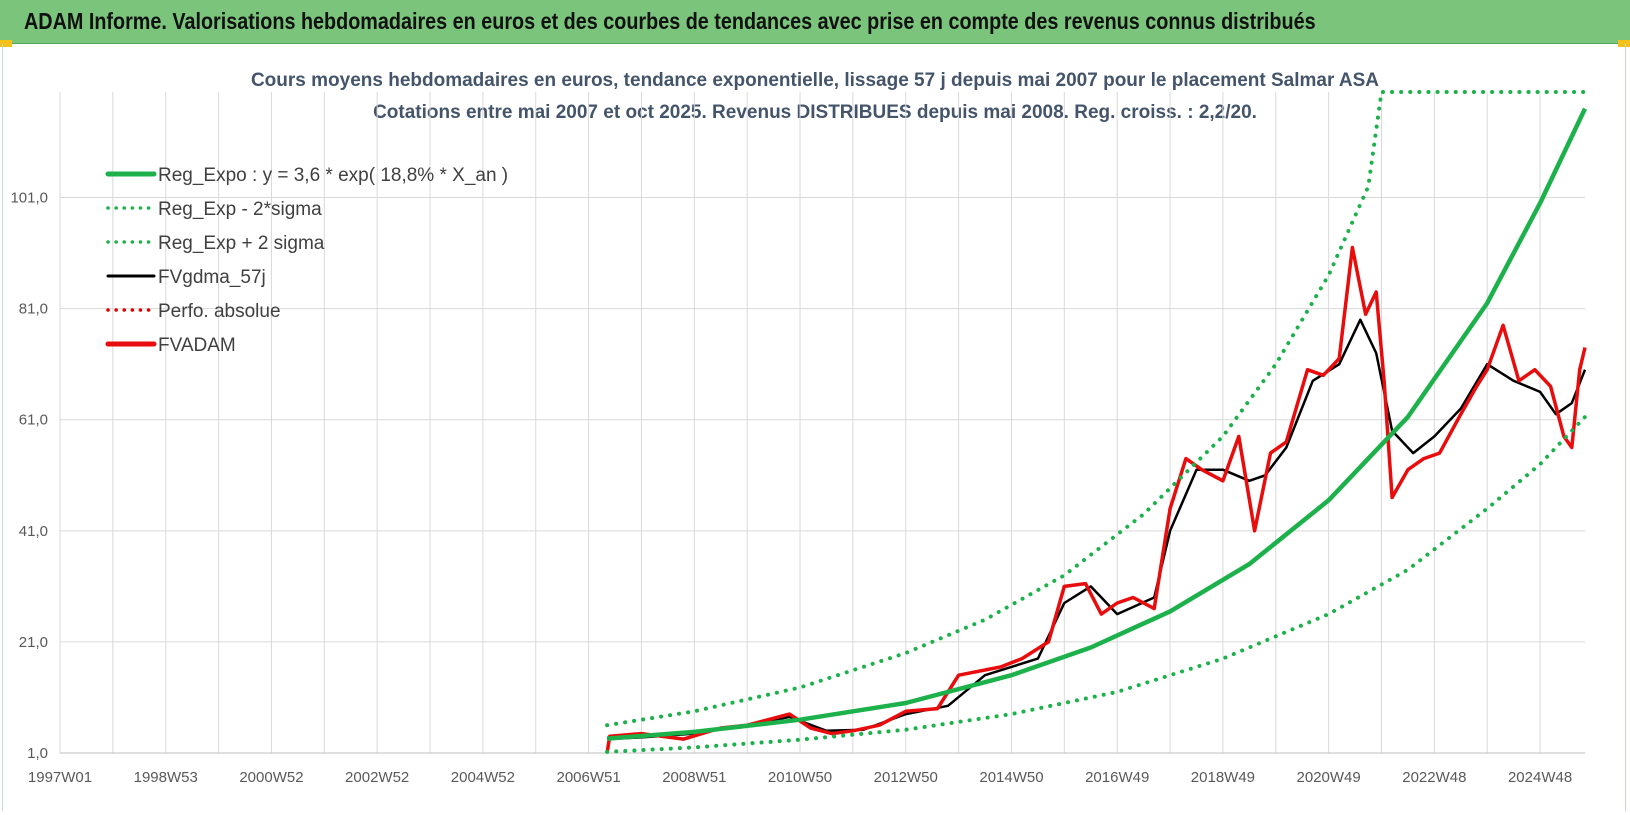 The image size is (1630, 815). What do you see at coordinates (800, 777) in the screenshot?
I see `x-tick-label: 2010W50` at bounding box center [800, 777].